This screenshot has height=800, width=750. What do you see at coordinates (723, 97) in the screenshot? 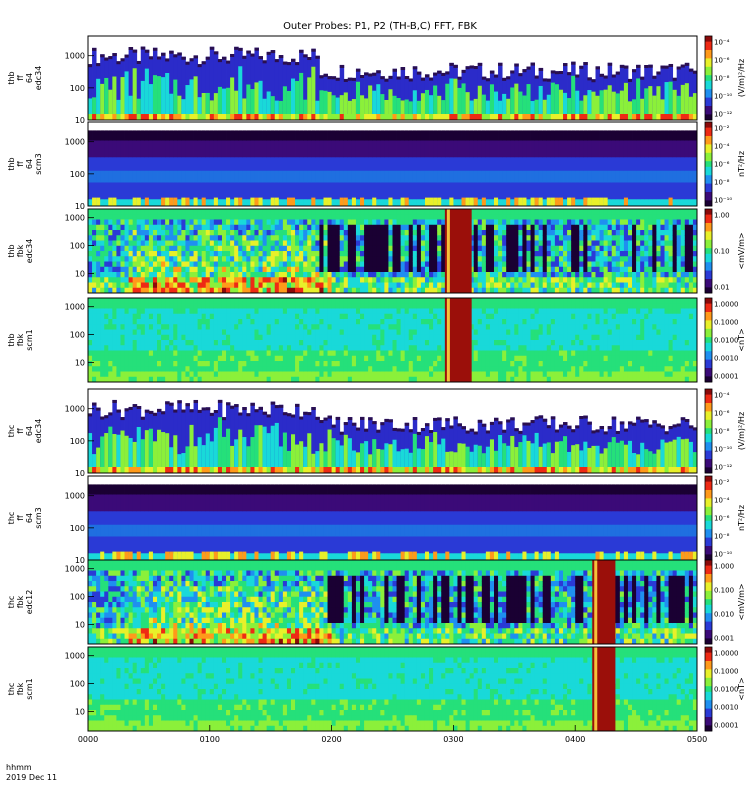
I see `colorbar-tick-label: 10⁻¹⁰` at bounding box center [723, 97].